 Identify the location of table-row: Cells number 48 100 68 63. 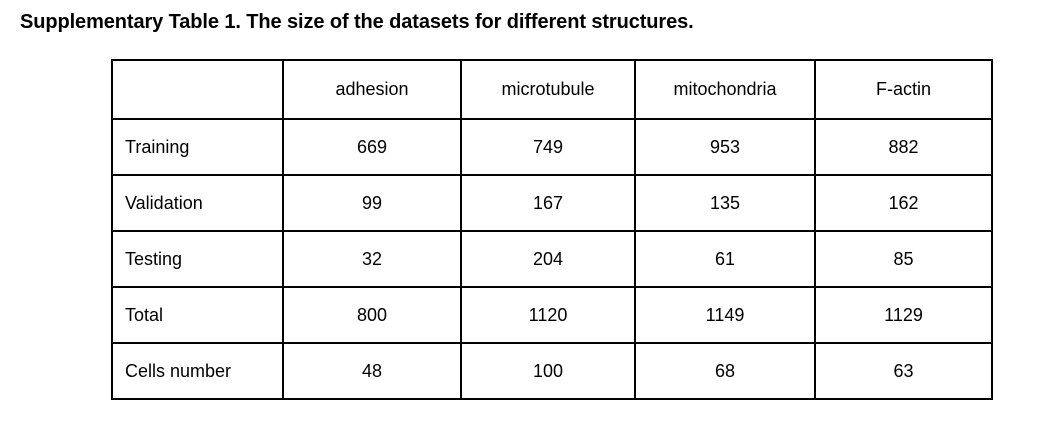
(552, 371).